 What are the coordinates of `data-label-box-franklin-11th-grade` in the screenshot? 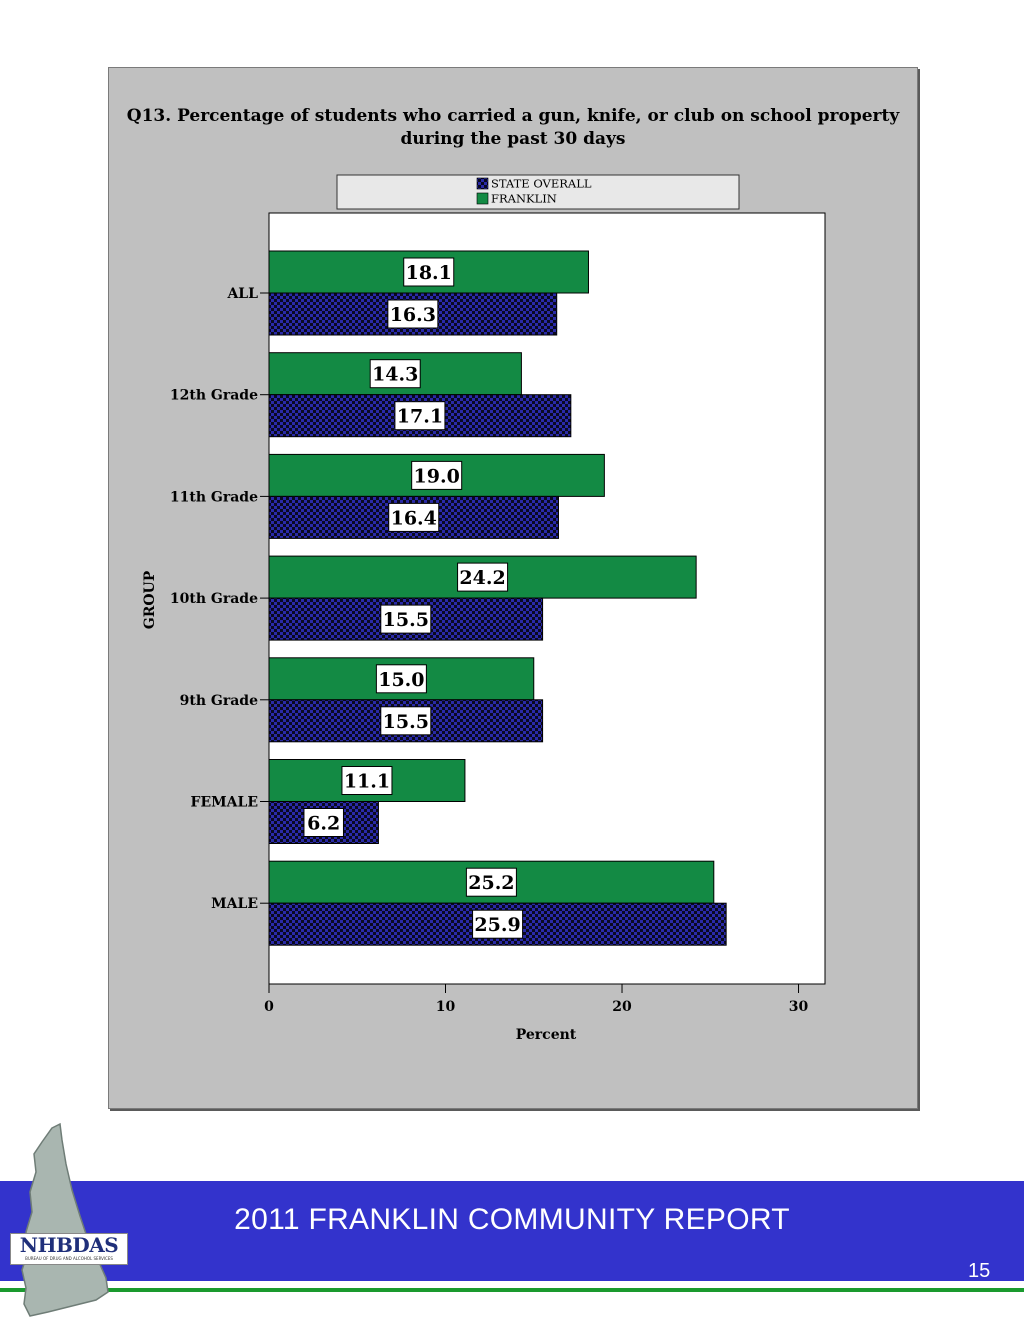 It's located at (437, 475).